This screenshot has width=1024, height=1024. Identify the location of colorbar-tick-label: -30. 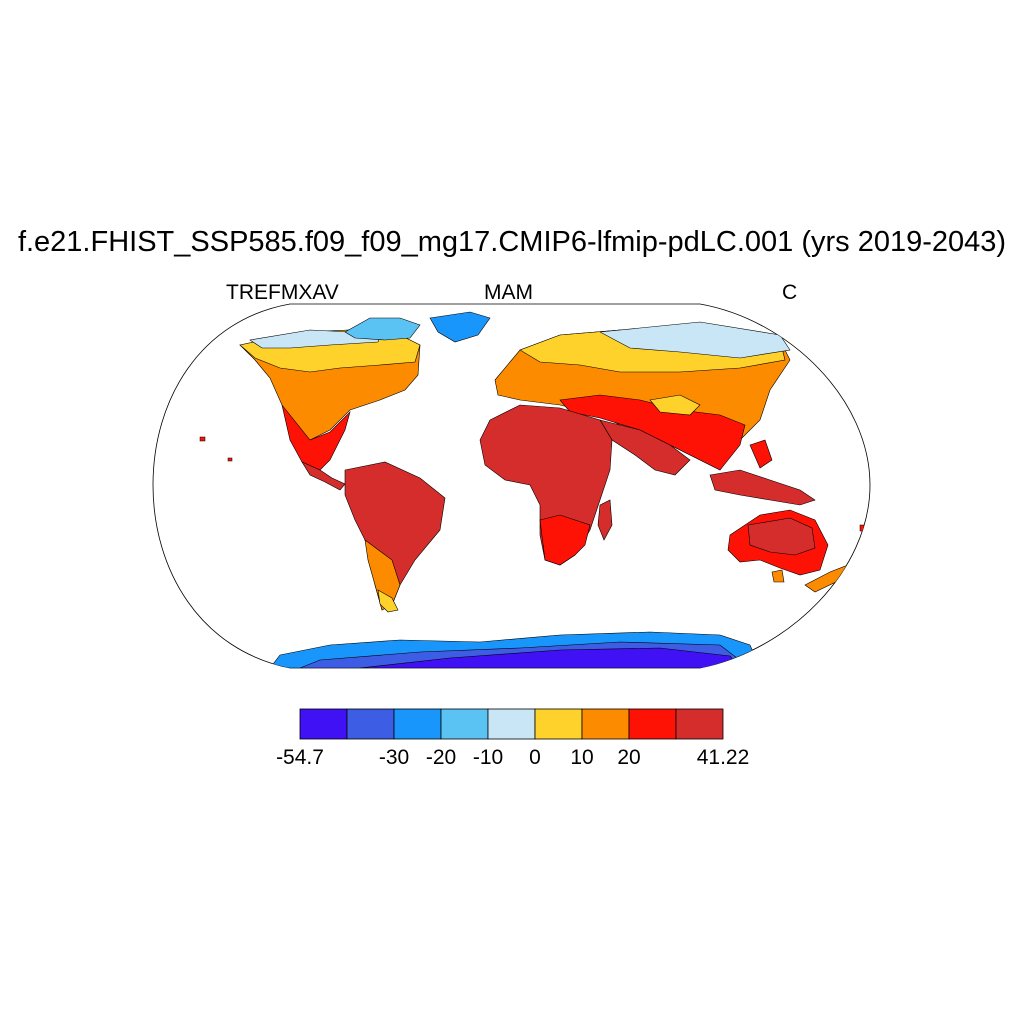
(394, 757).